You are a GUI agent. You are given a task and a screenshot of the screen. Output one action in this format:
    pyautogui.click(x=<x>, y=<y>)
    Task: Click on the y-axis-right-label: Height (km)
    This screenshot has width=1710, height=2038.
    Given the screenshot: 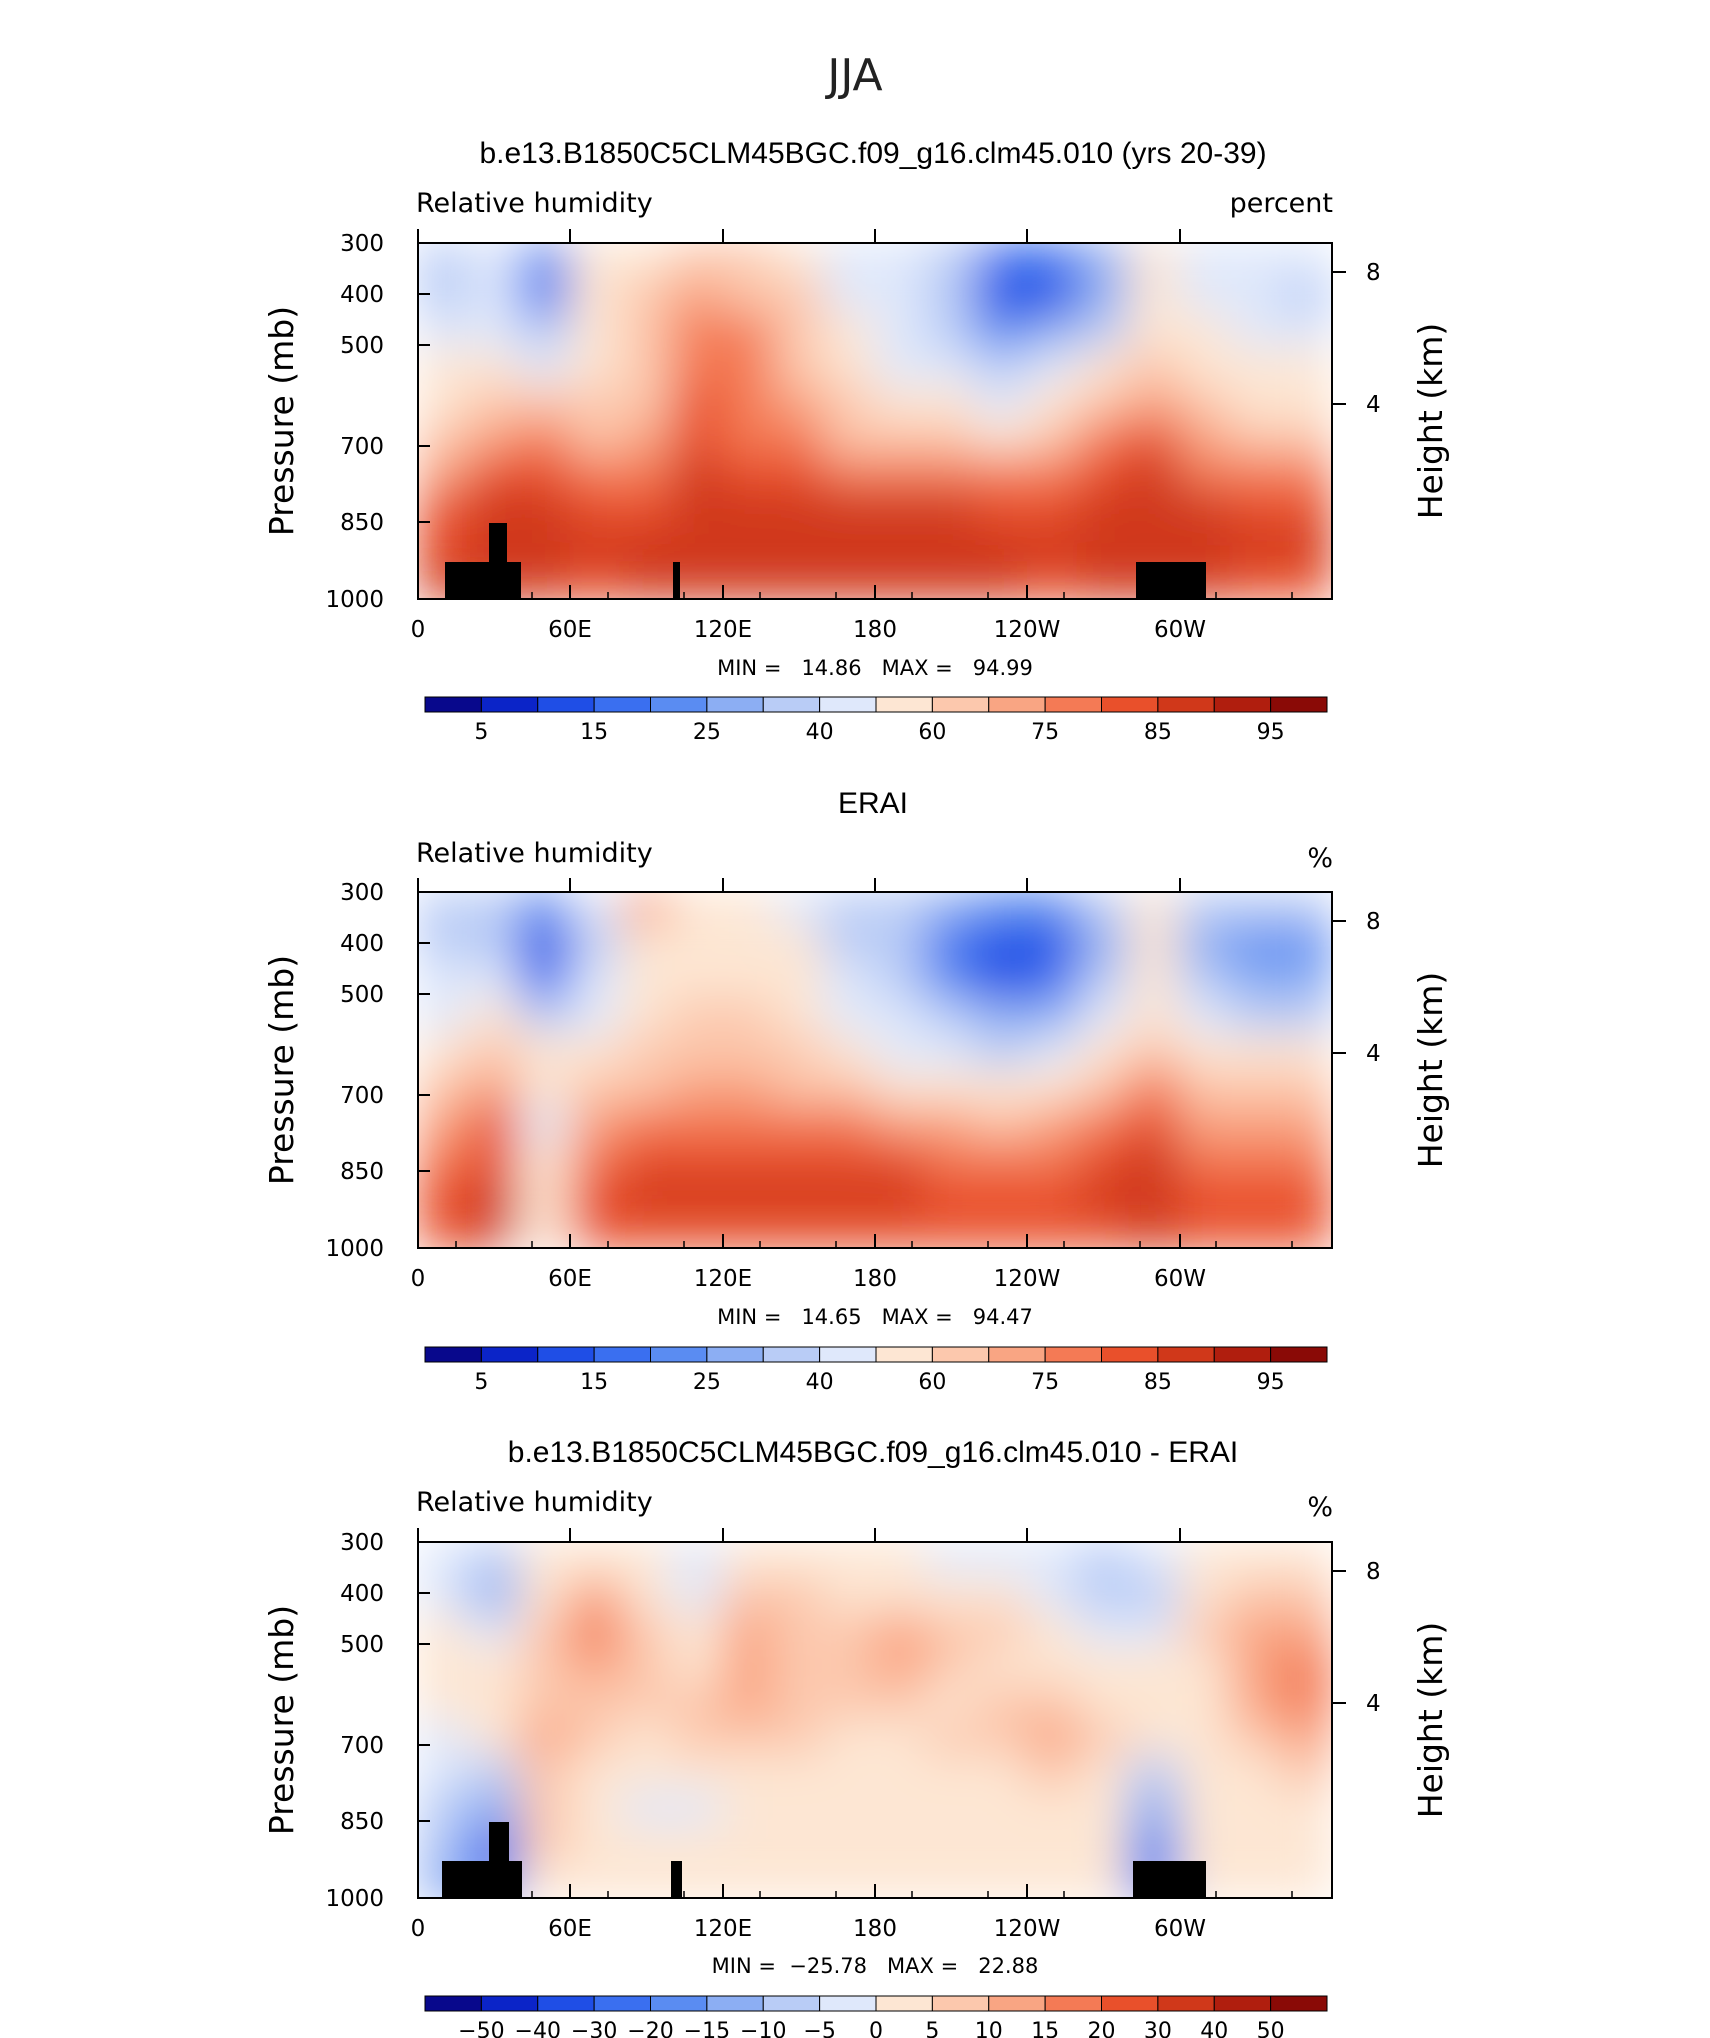 What is the action you would take?
    pyautogui.click(x=1430, y=421)
    